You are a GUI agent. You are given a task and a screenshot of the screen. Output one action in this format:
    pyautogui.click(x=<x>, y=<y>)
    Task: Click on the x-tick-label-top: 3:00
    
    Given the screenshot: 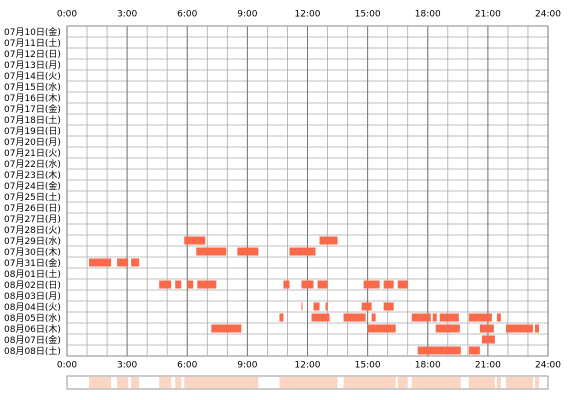 What is the action you would take?
    pyautogui.click(x=127, y=15)
    